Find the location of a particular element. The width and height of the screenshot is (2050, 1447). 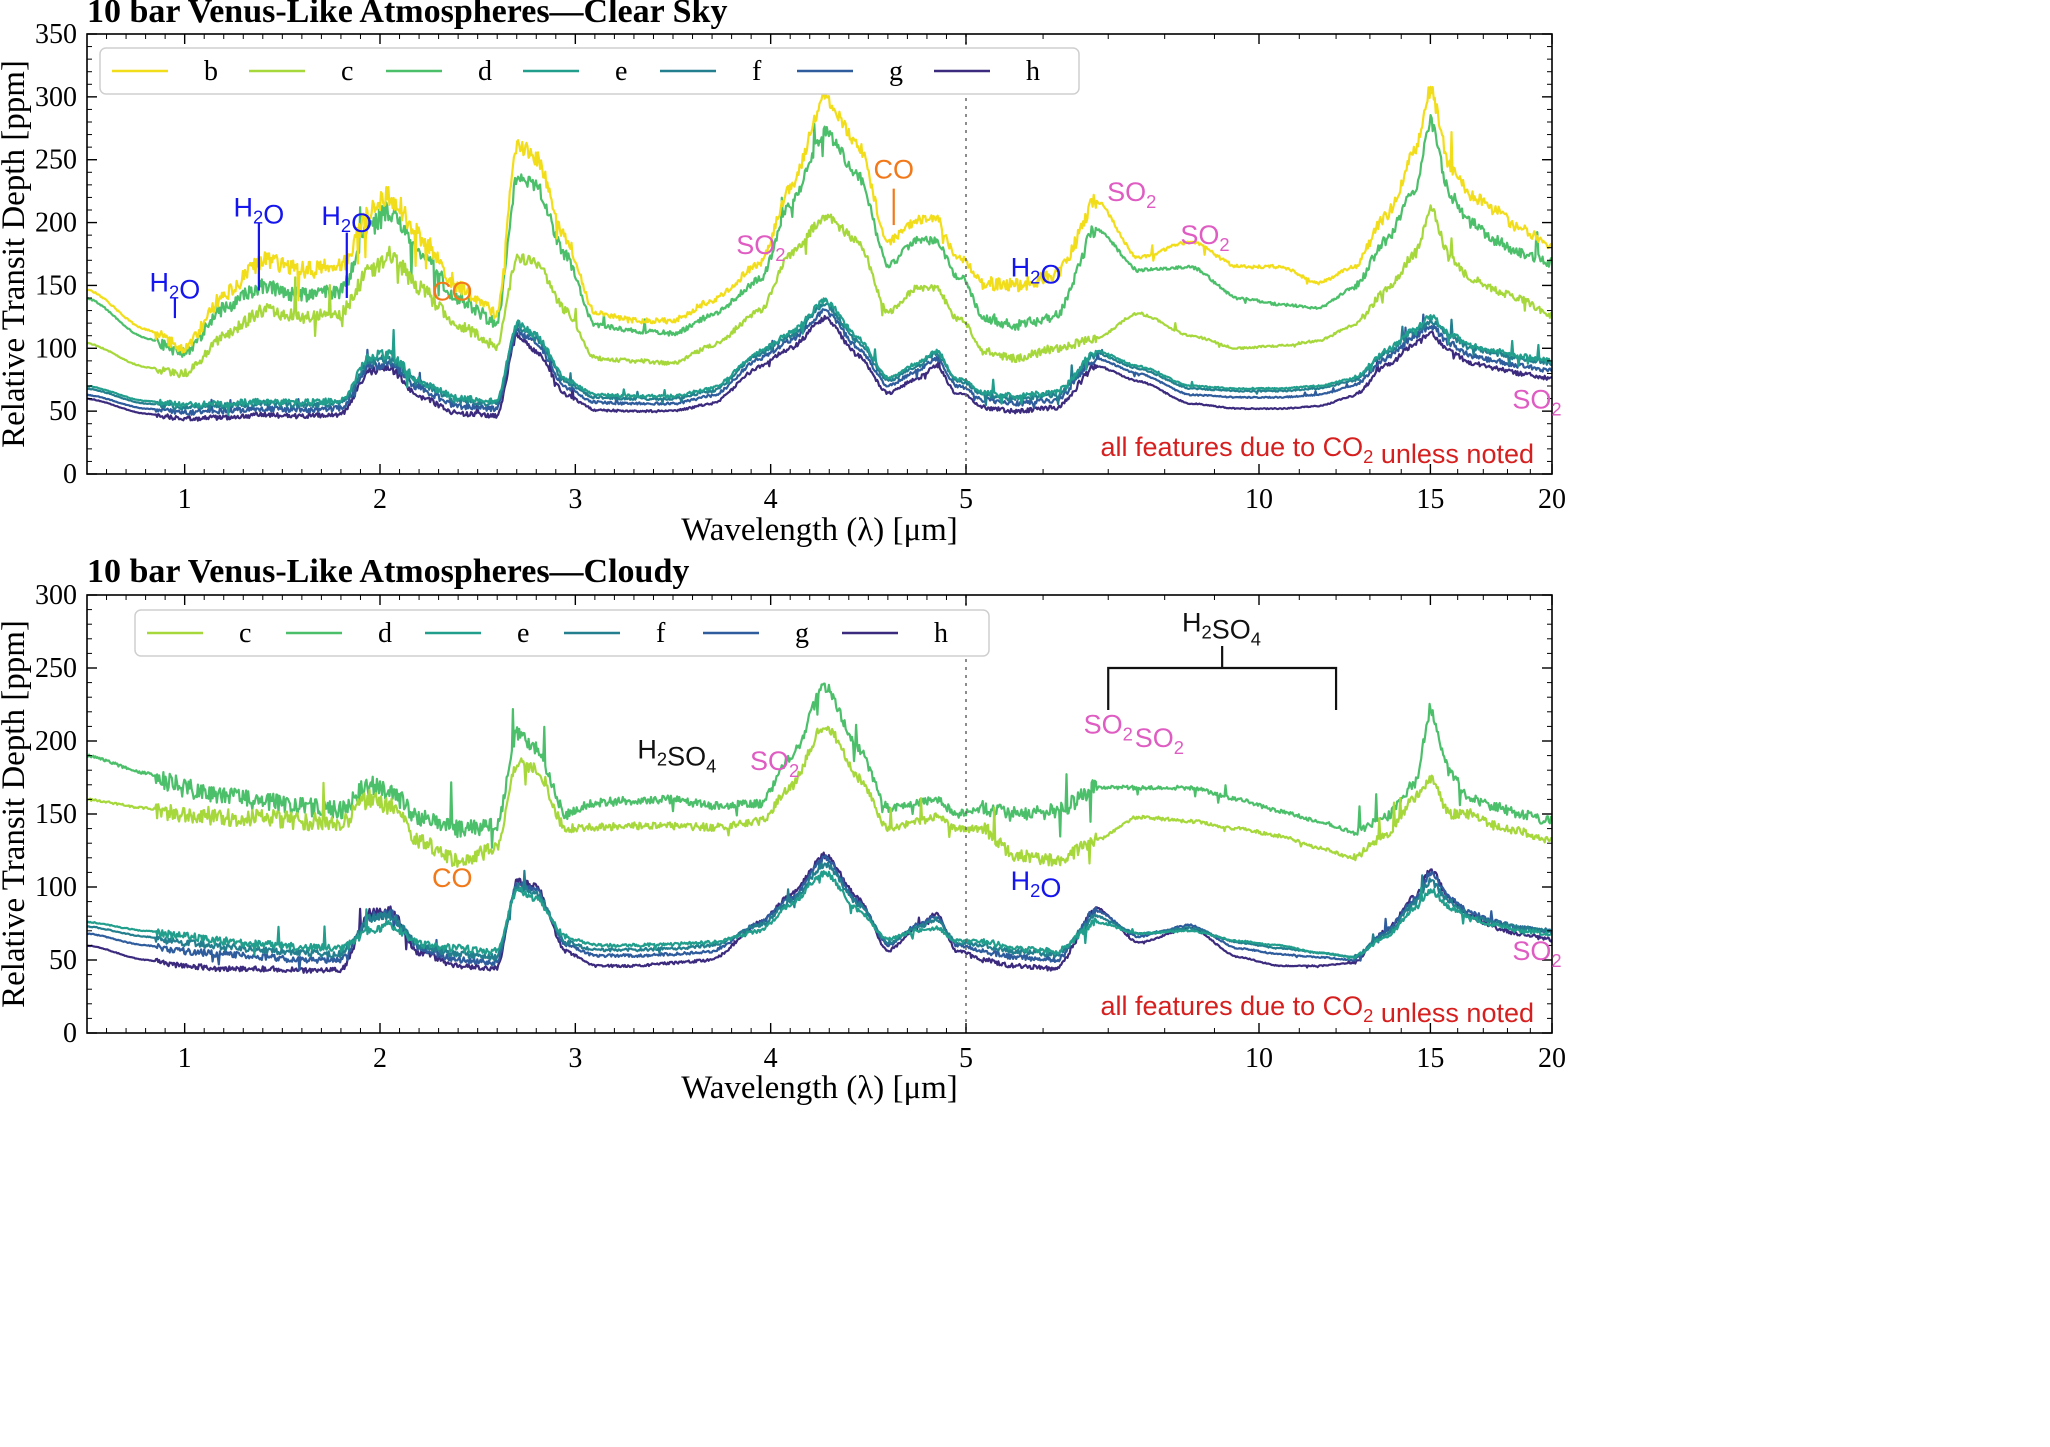

series-line-g is located at coordinates (819, 362).